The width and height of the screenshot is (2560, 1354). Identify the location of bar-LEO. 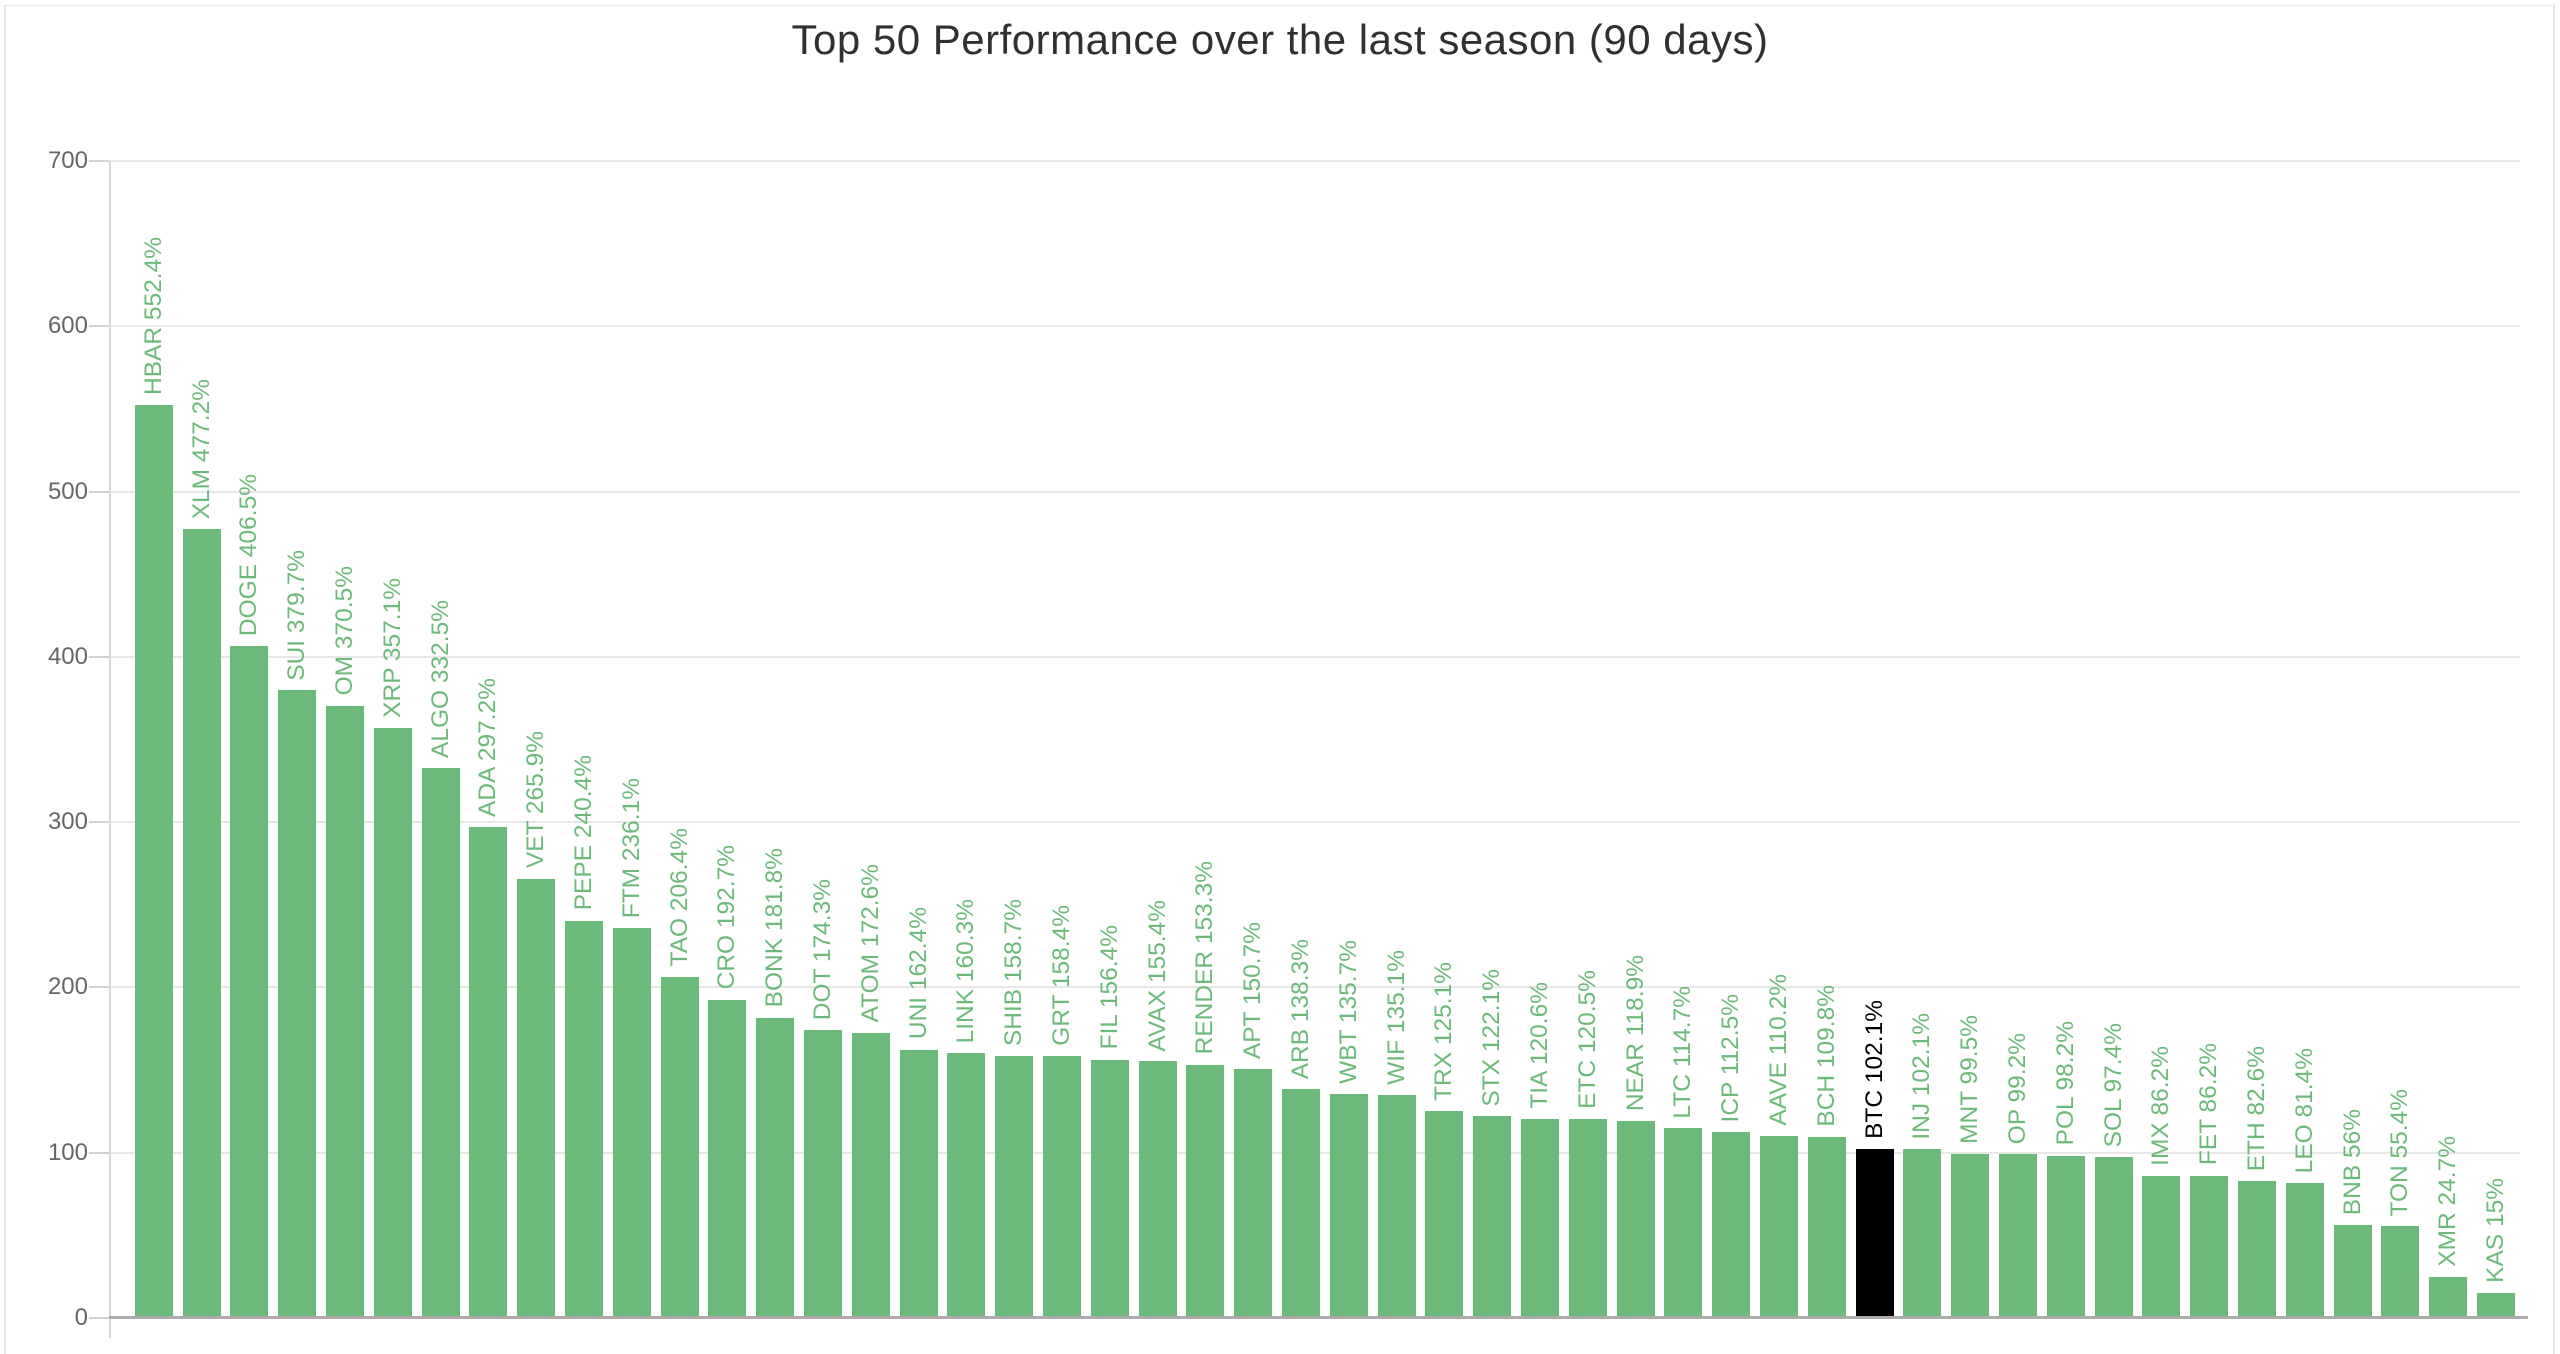
(2304, 1250).